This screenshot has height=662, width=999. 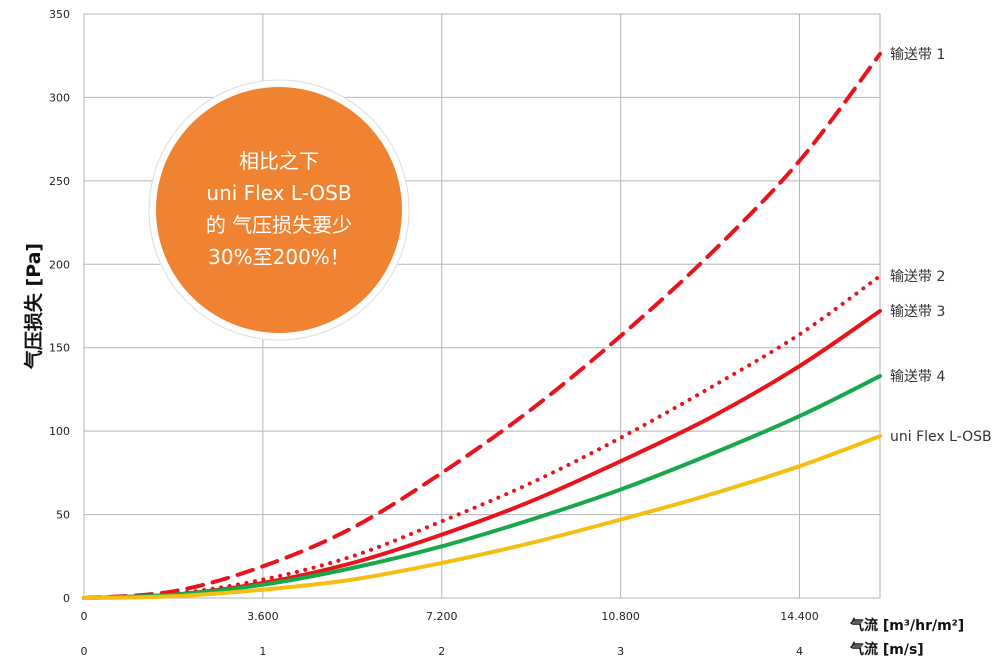 I want to click on x-tick-label-secondary: 0, so click(x=84, y=651).